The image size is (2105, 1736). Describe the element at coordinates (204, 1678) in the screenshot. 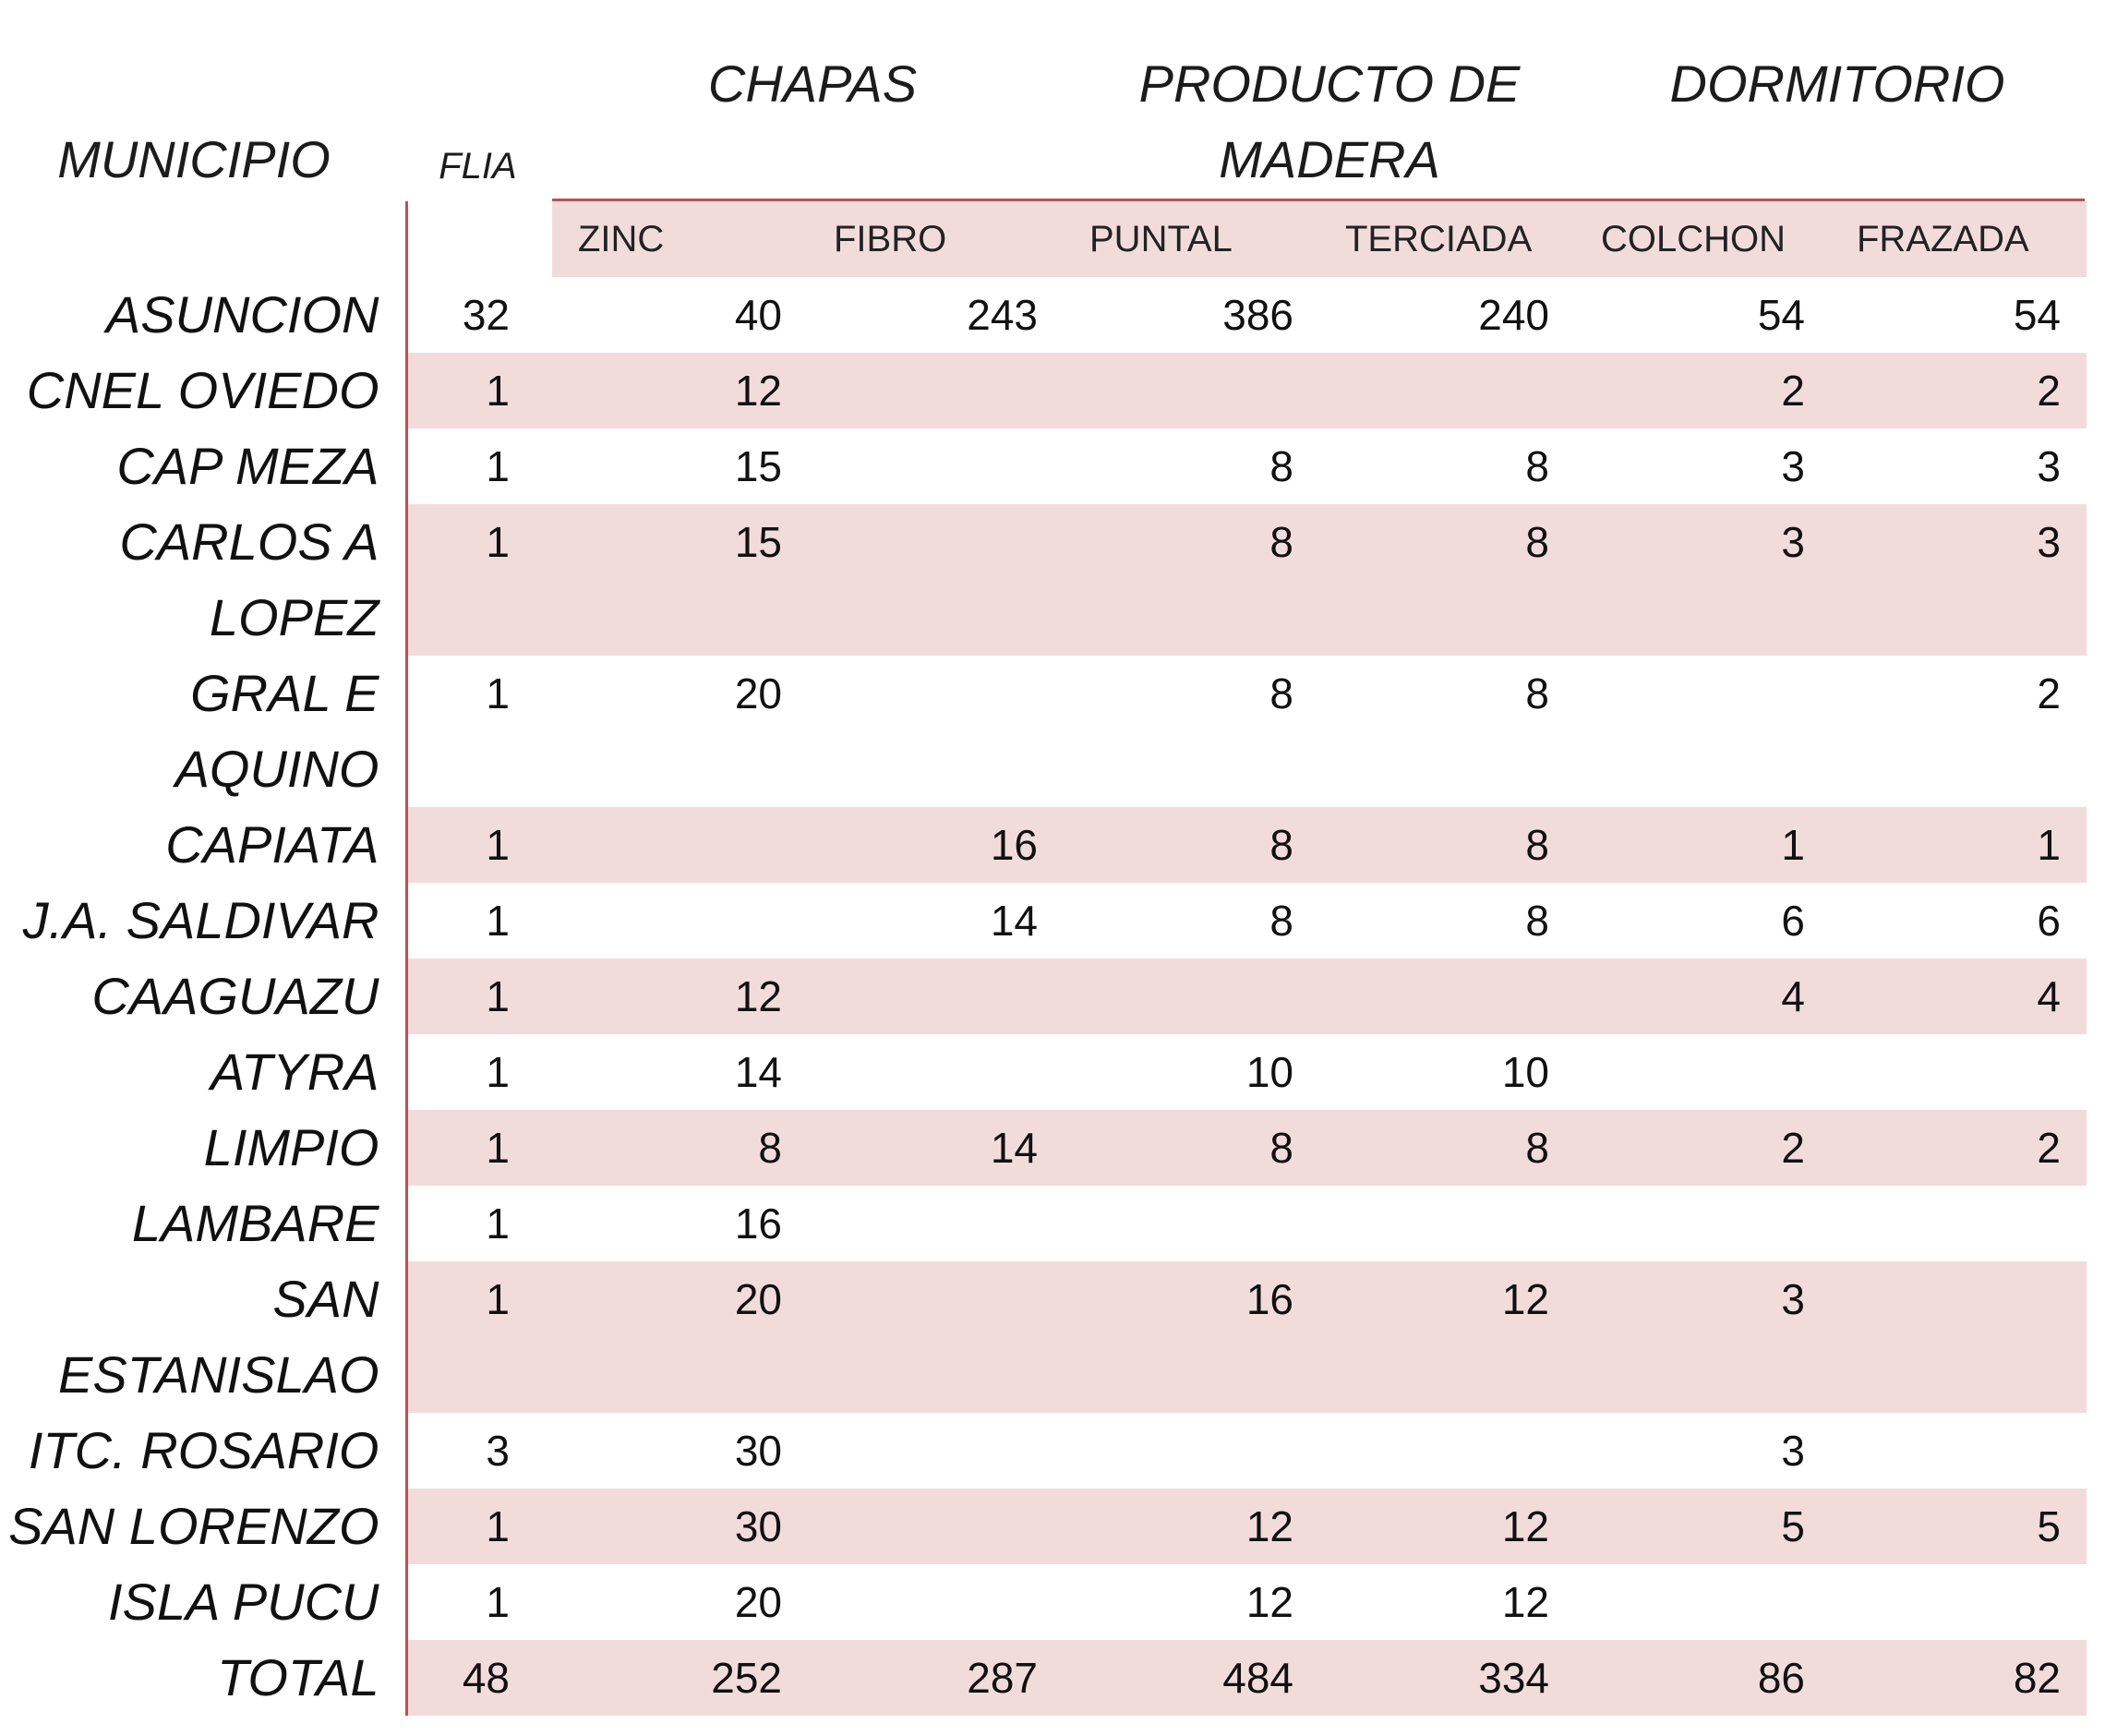

I see `municipio-cell: TOTAL` at that location.